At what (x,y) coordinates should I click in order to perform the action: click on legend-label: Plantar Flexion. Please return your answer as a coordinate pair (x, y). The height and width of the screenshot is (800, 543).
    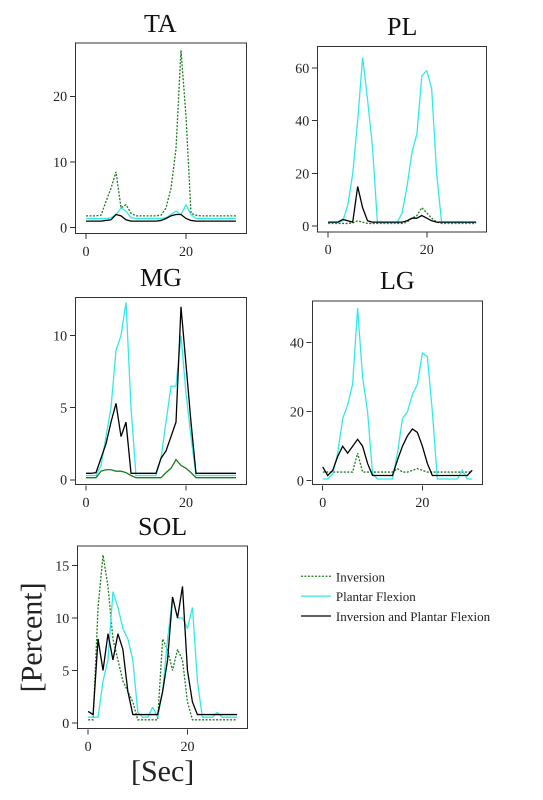
    Looking at the image, I should click on (376, 596).